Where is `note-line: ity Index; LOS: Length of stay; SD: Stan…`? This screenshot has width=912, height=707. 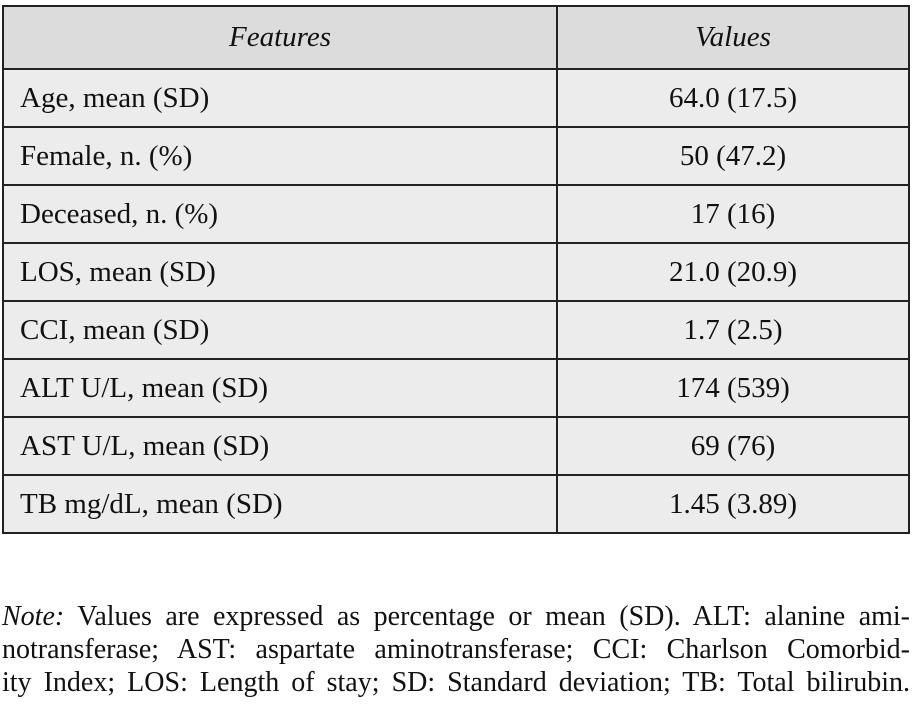 note-line: ity Index; LOS: Length of stay; SD: Stan… is located at coordinates (456, 682).